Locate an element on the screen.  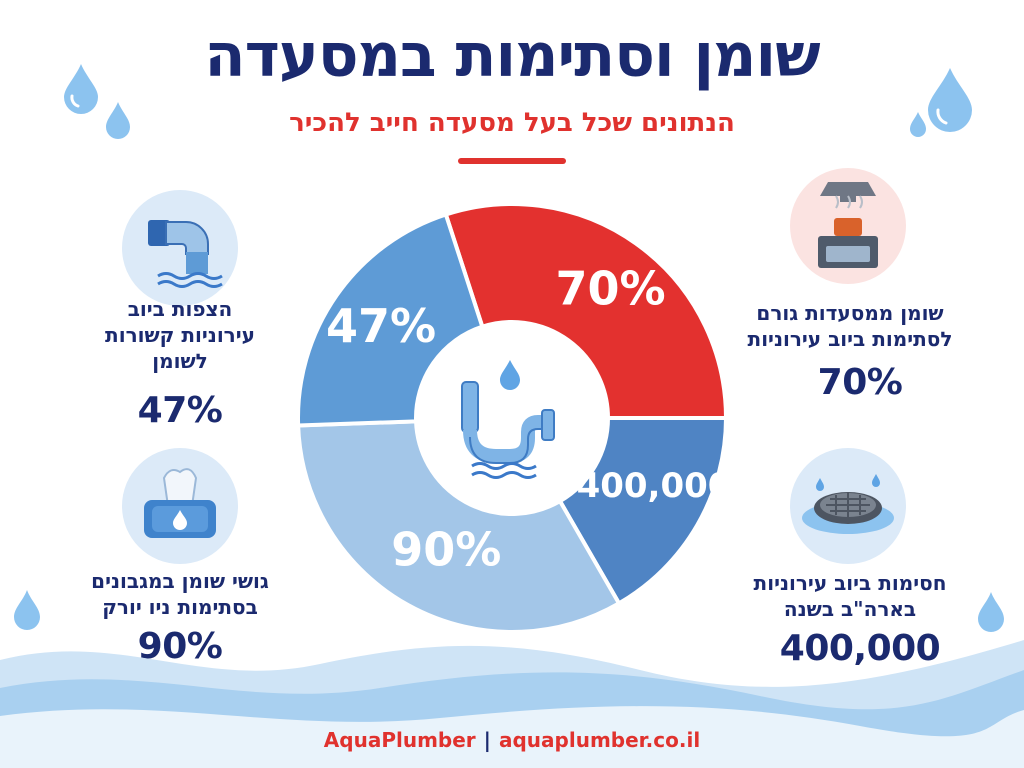
footer-website-link: aquaplumber.co.il is located at coordinates (599, 740).